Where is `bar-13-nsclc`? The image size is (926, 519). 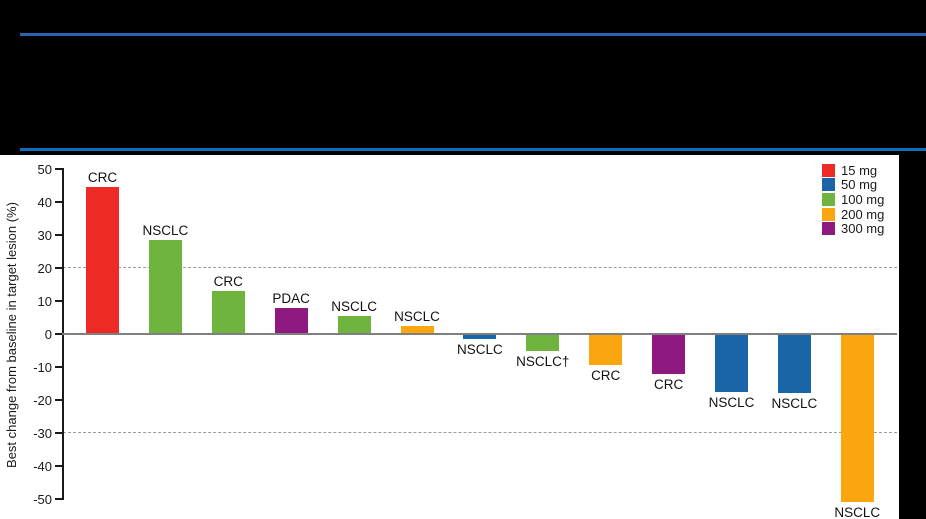 bar-13-nsclc is located at coordinates (857, 418).